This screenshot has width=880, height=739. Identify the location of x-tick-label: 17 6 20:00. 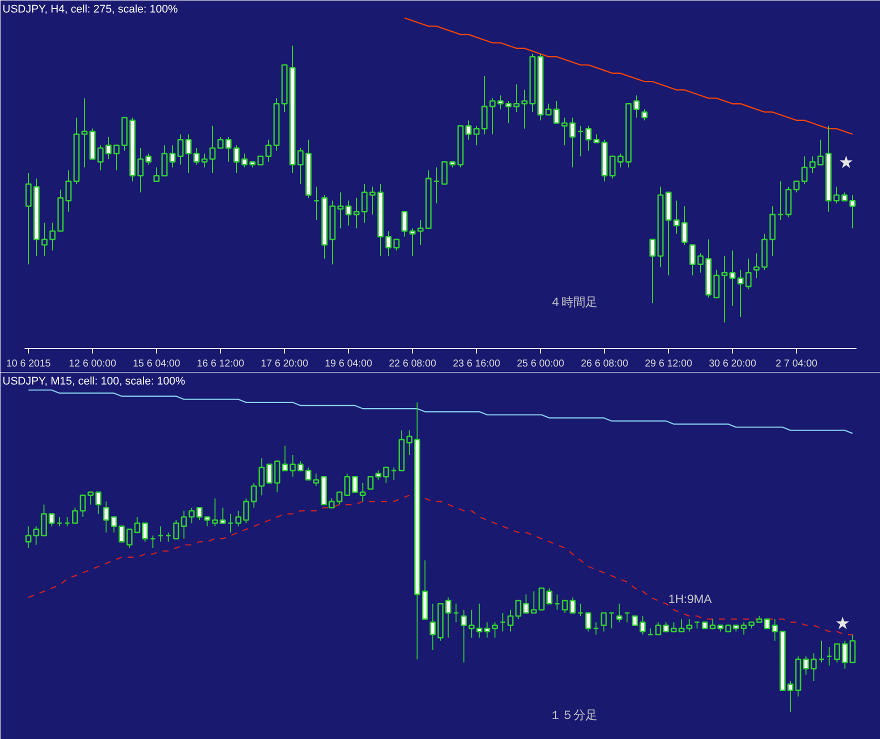
(284, 364).